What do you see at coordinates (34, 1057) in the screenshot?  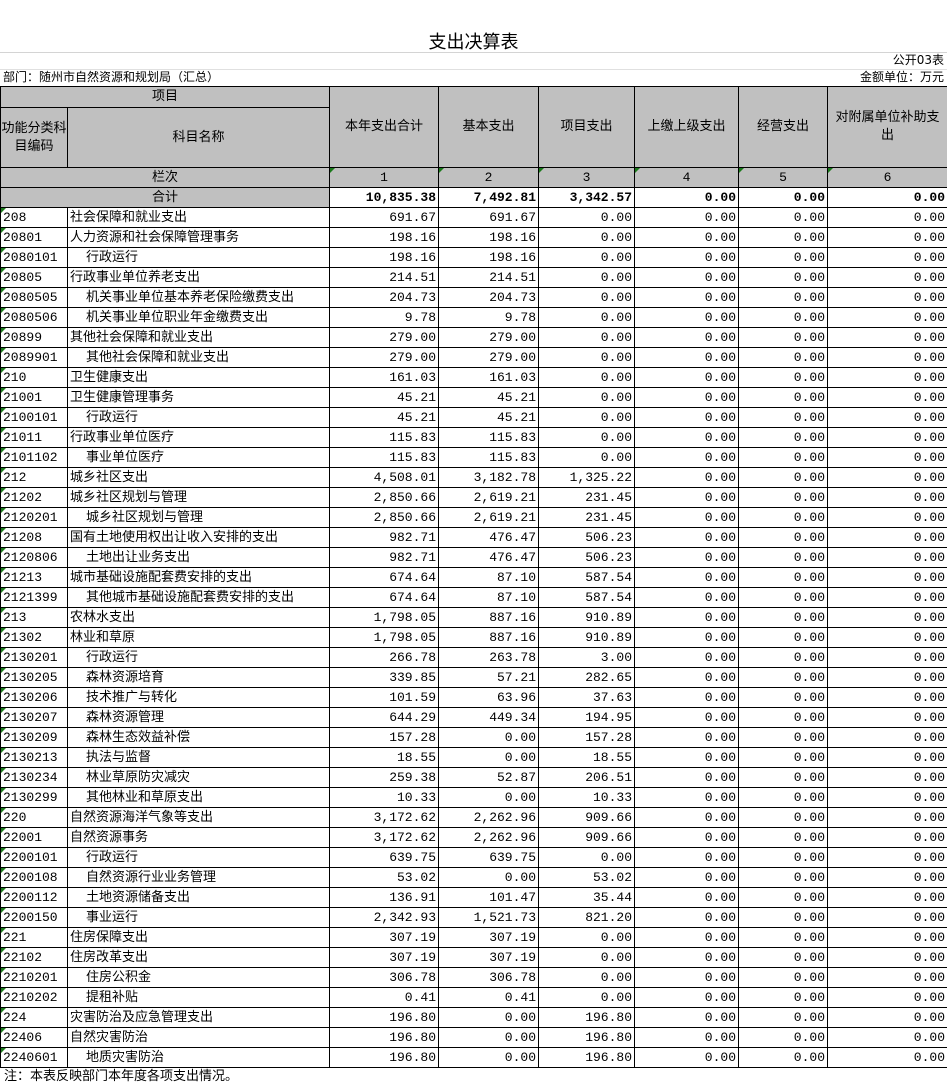 I see `row-code: 2240601` at bounding box center [34, 1057].